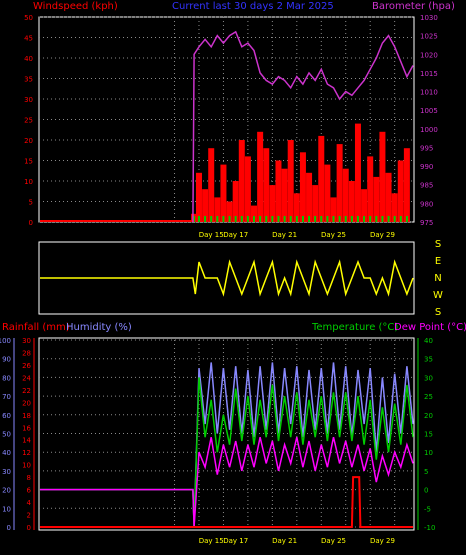 This screenshot has height=555, width=466. I want to click on rainfall-tick-label: 18, so click(26, 416).